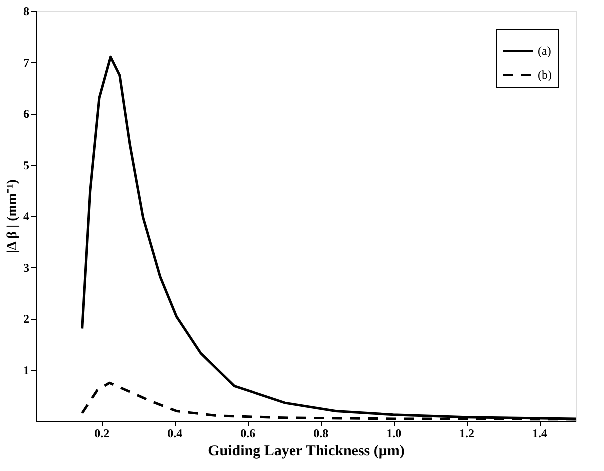  Describe the element at coordinates (545, 75) in the screenshot. I see `legend-label: (b)` at that location.